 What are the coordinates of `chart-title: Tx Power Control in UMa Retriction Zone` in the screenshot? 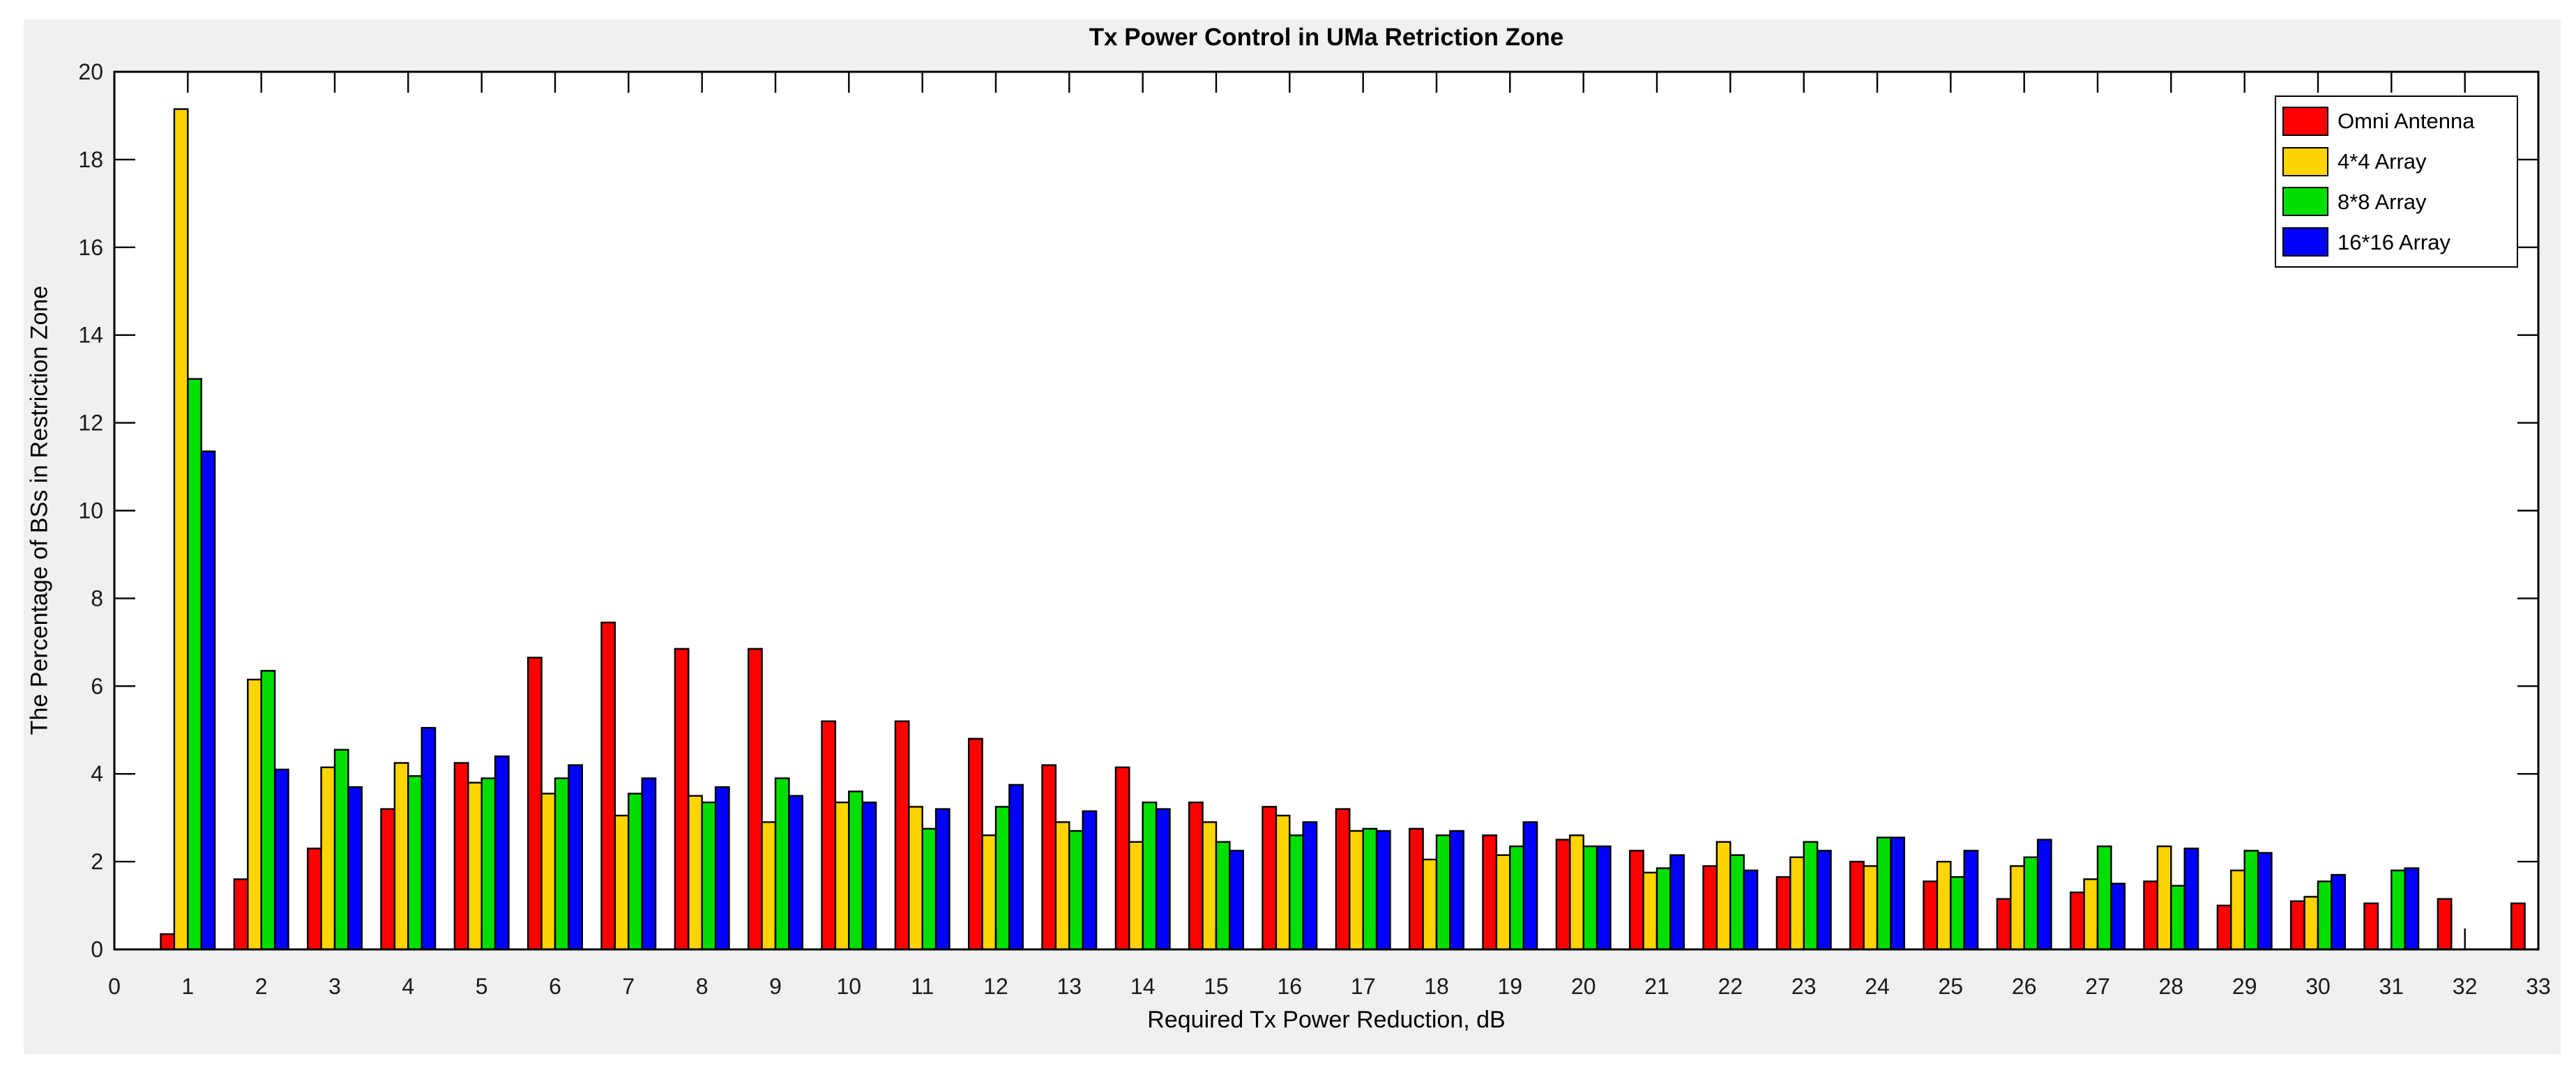 It's located at (1326, 37).